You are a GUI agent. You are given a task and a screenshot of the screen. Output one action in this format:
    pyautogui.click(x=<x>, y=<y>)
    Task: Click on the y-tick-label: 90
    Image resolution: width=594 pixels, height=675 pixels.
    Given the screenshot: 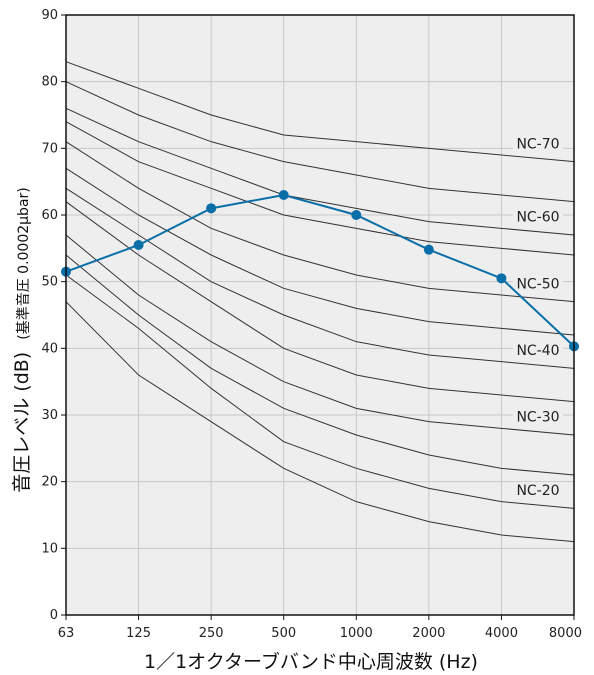 What is the action you would take?
    pyautogui.click(x=49, y=15)
    